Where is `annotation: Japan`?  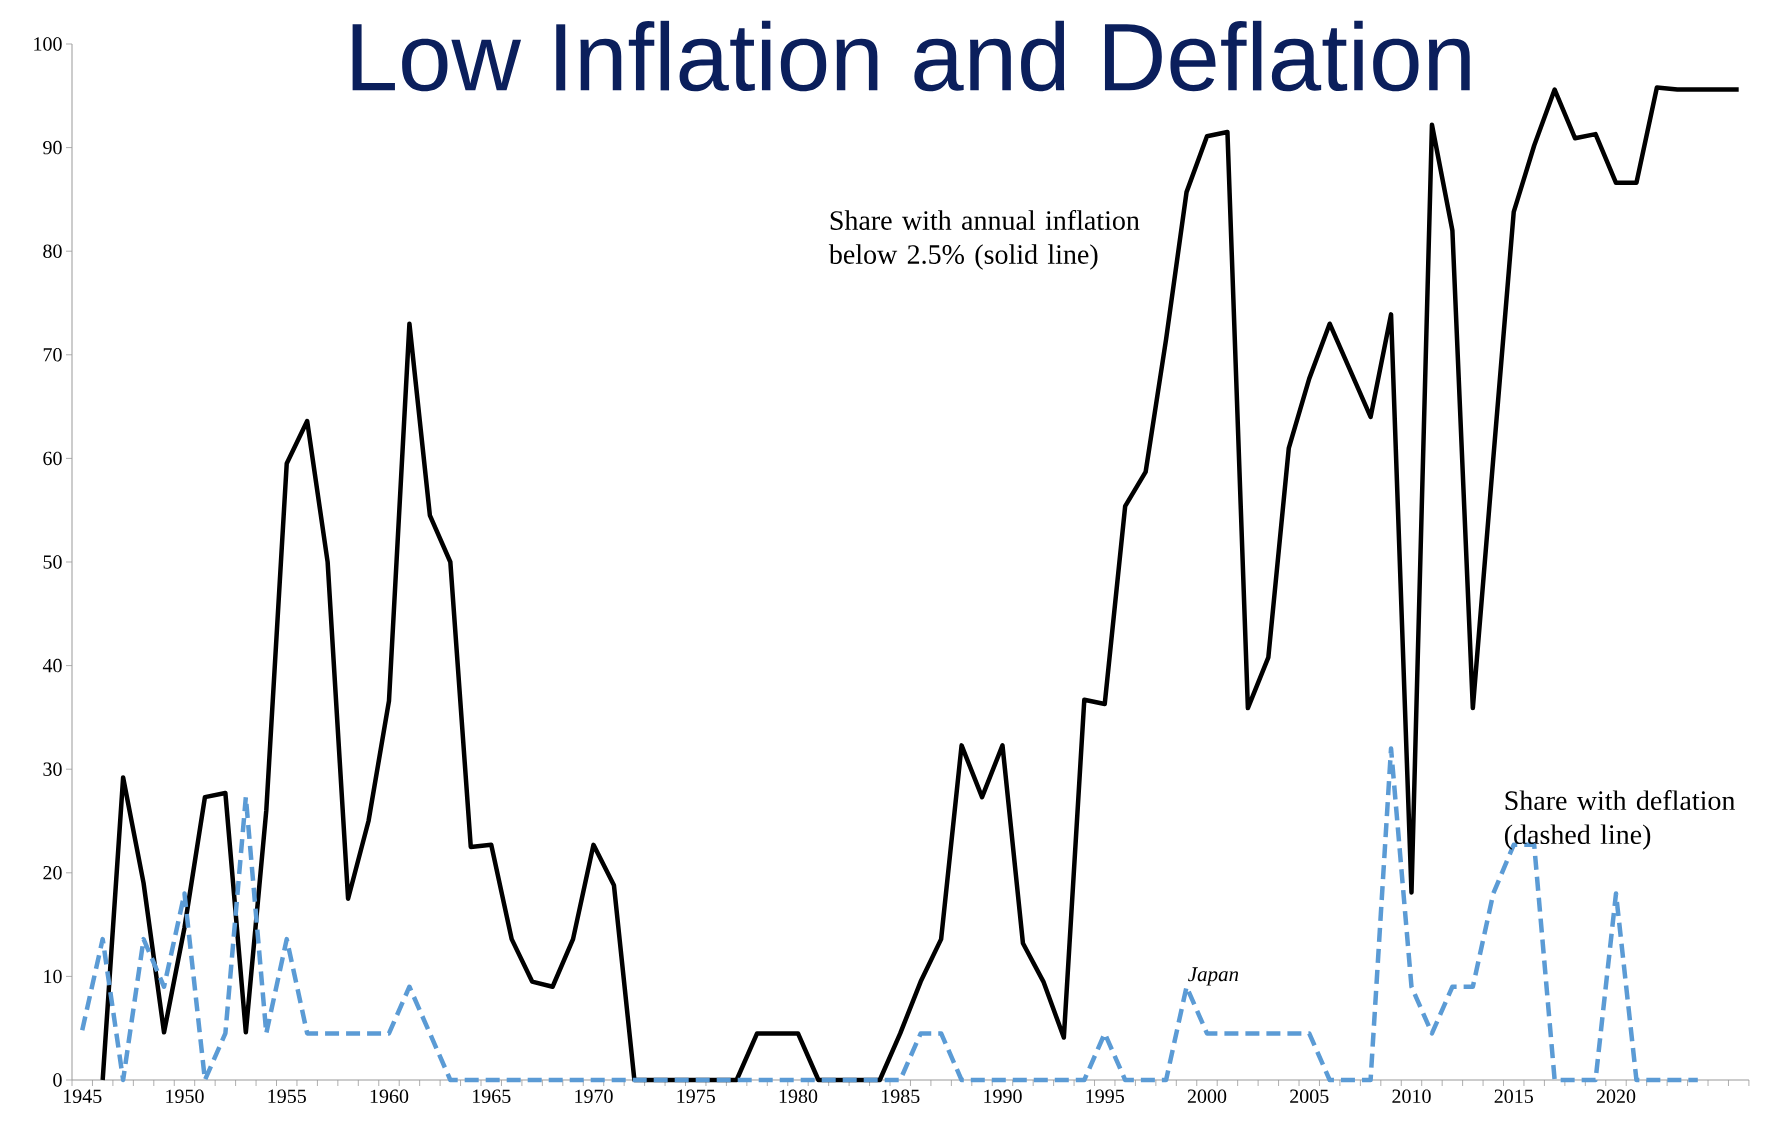
annotation: Japan is located at coordinates (1213, 976).